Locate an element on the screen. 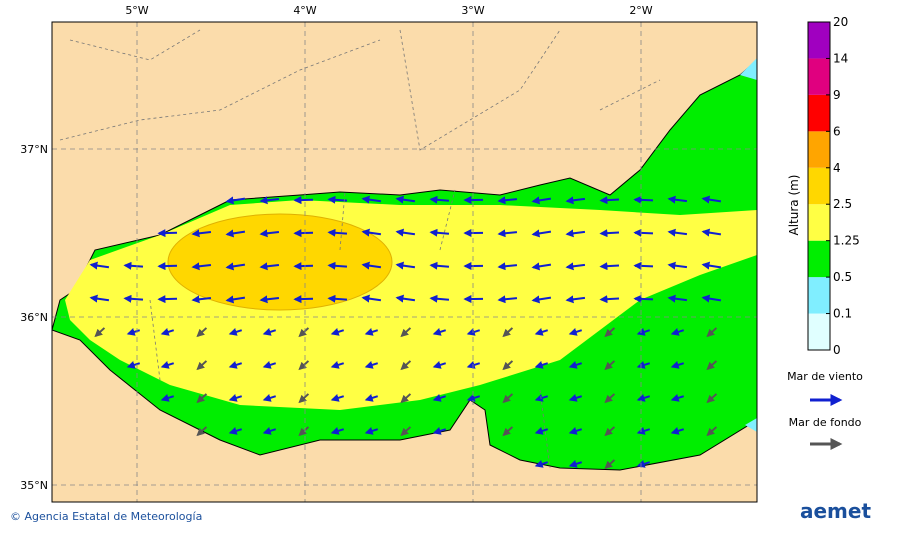  legend-wind: Mar de viento is located at coordinates (825, 376).